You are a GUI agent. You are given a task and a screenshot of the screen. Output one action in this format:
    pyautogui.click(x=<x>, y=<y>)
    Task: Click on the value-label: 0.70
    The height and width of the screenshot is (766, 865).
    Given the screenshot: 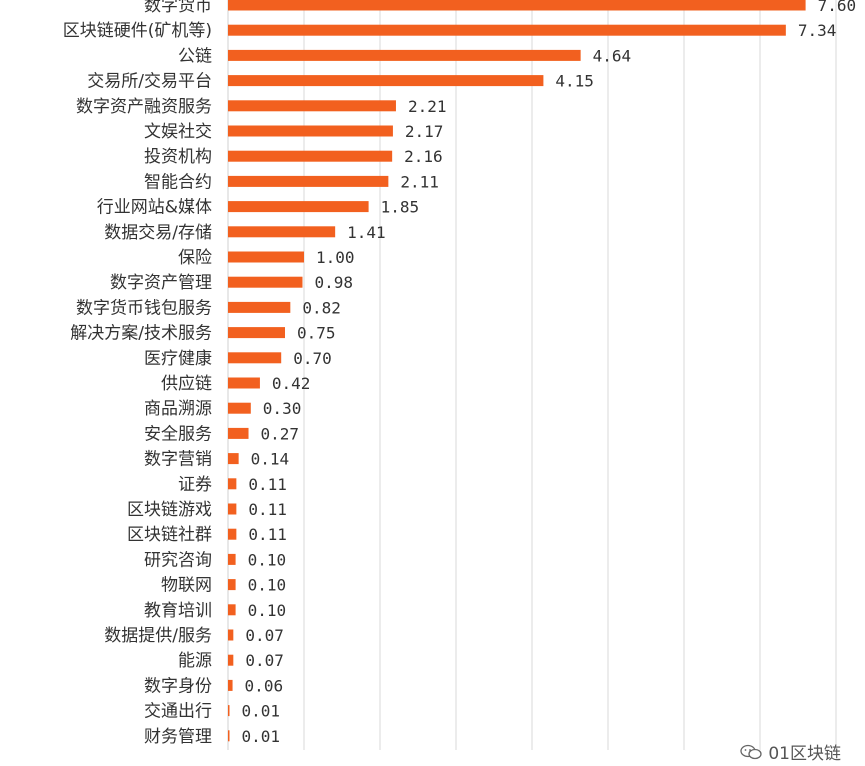 What is the action you would take?
    pyautogui.click(x=312, y=358)
    